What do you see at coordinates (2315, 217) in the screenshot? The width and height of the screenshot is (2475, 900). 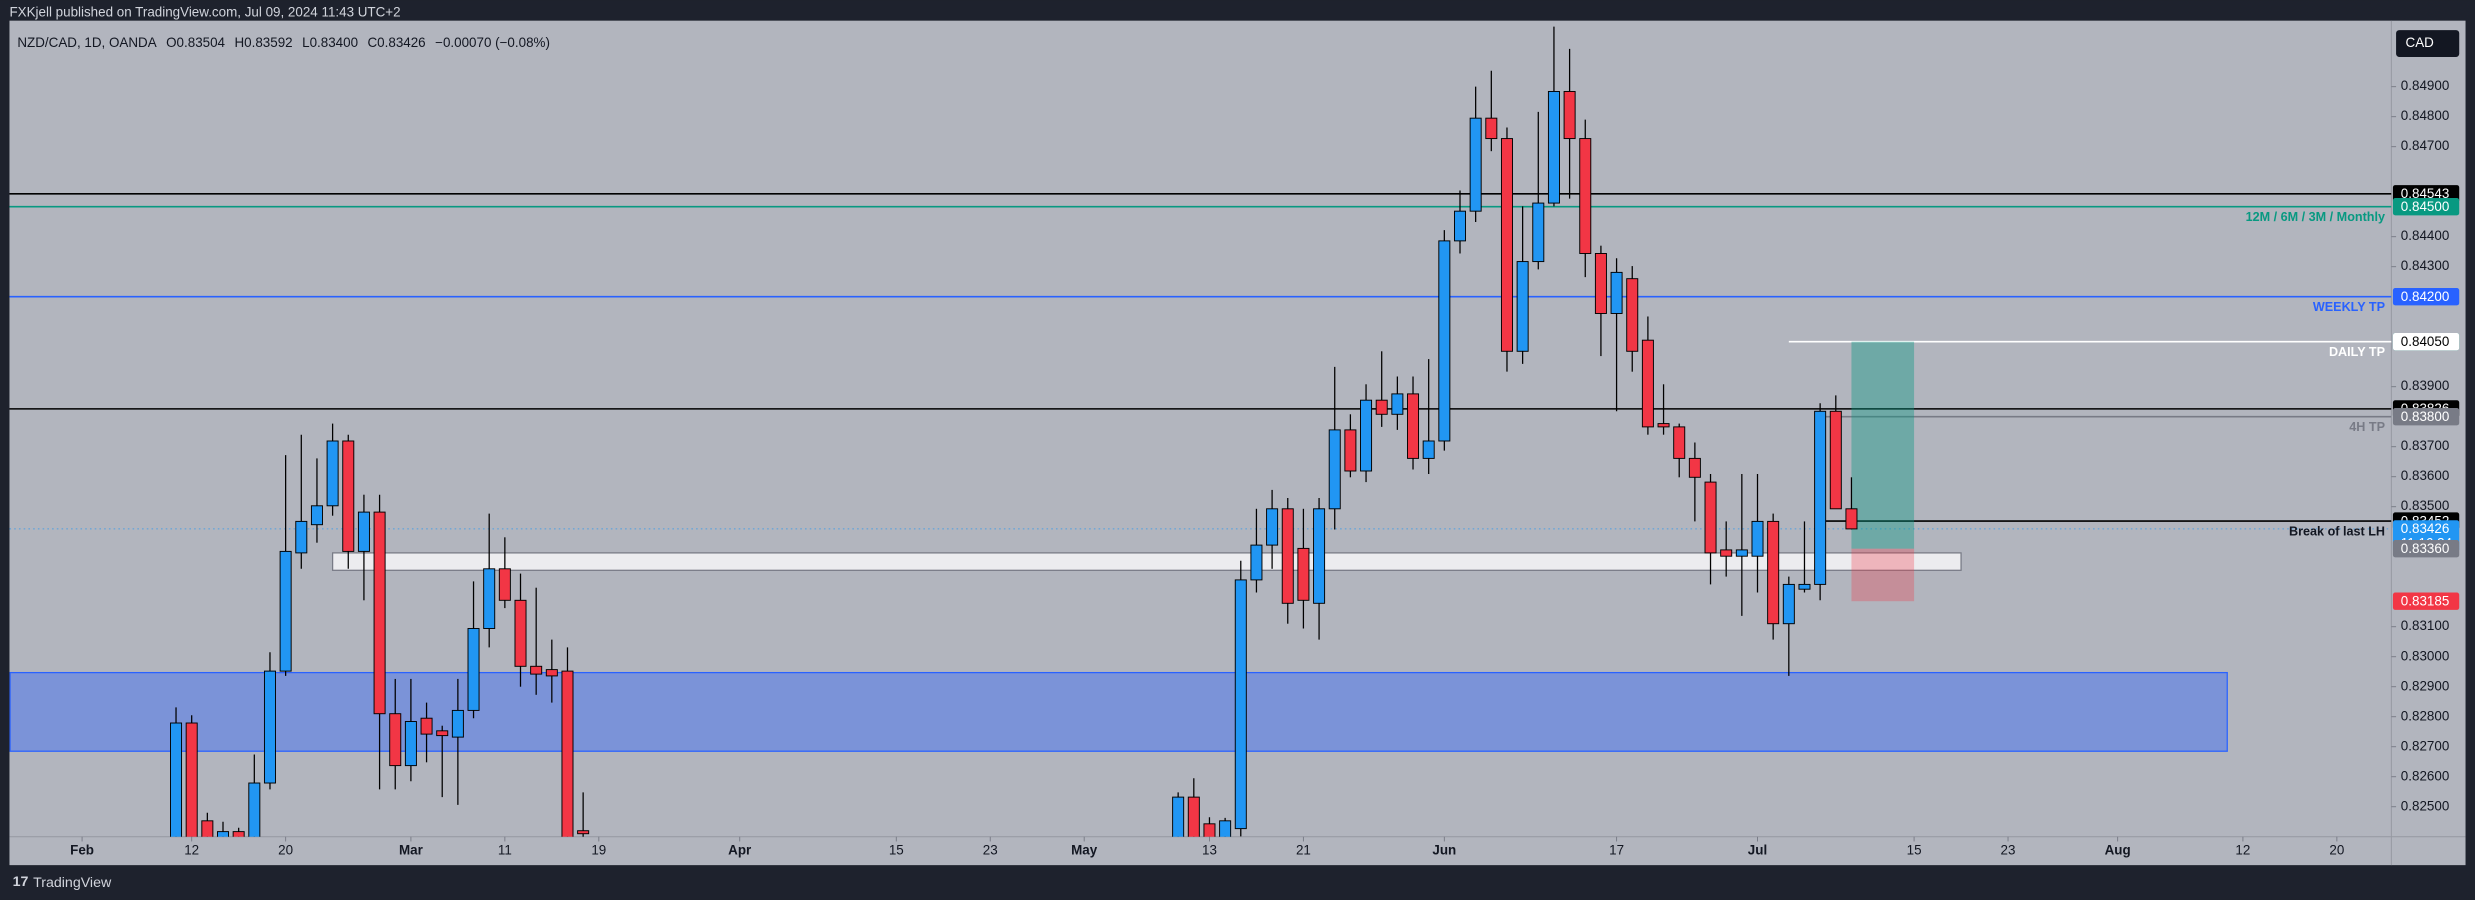 I see `level-note: 12M / 6M / 3M / Monthly` at bounding box center [2315, 217].